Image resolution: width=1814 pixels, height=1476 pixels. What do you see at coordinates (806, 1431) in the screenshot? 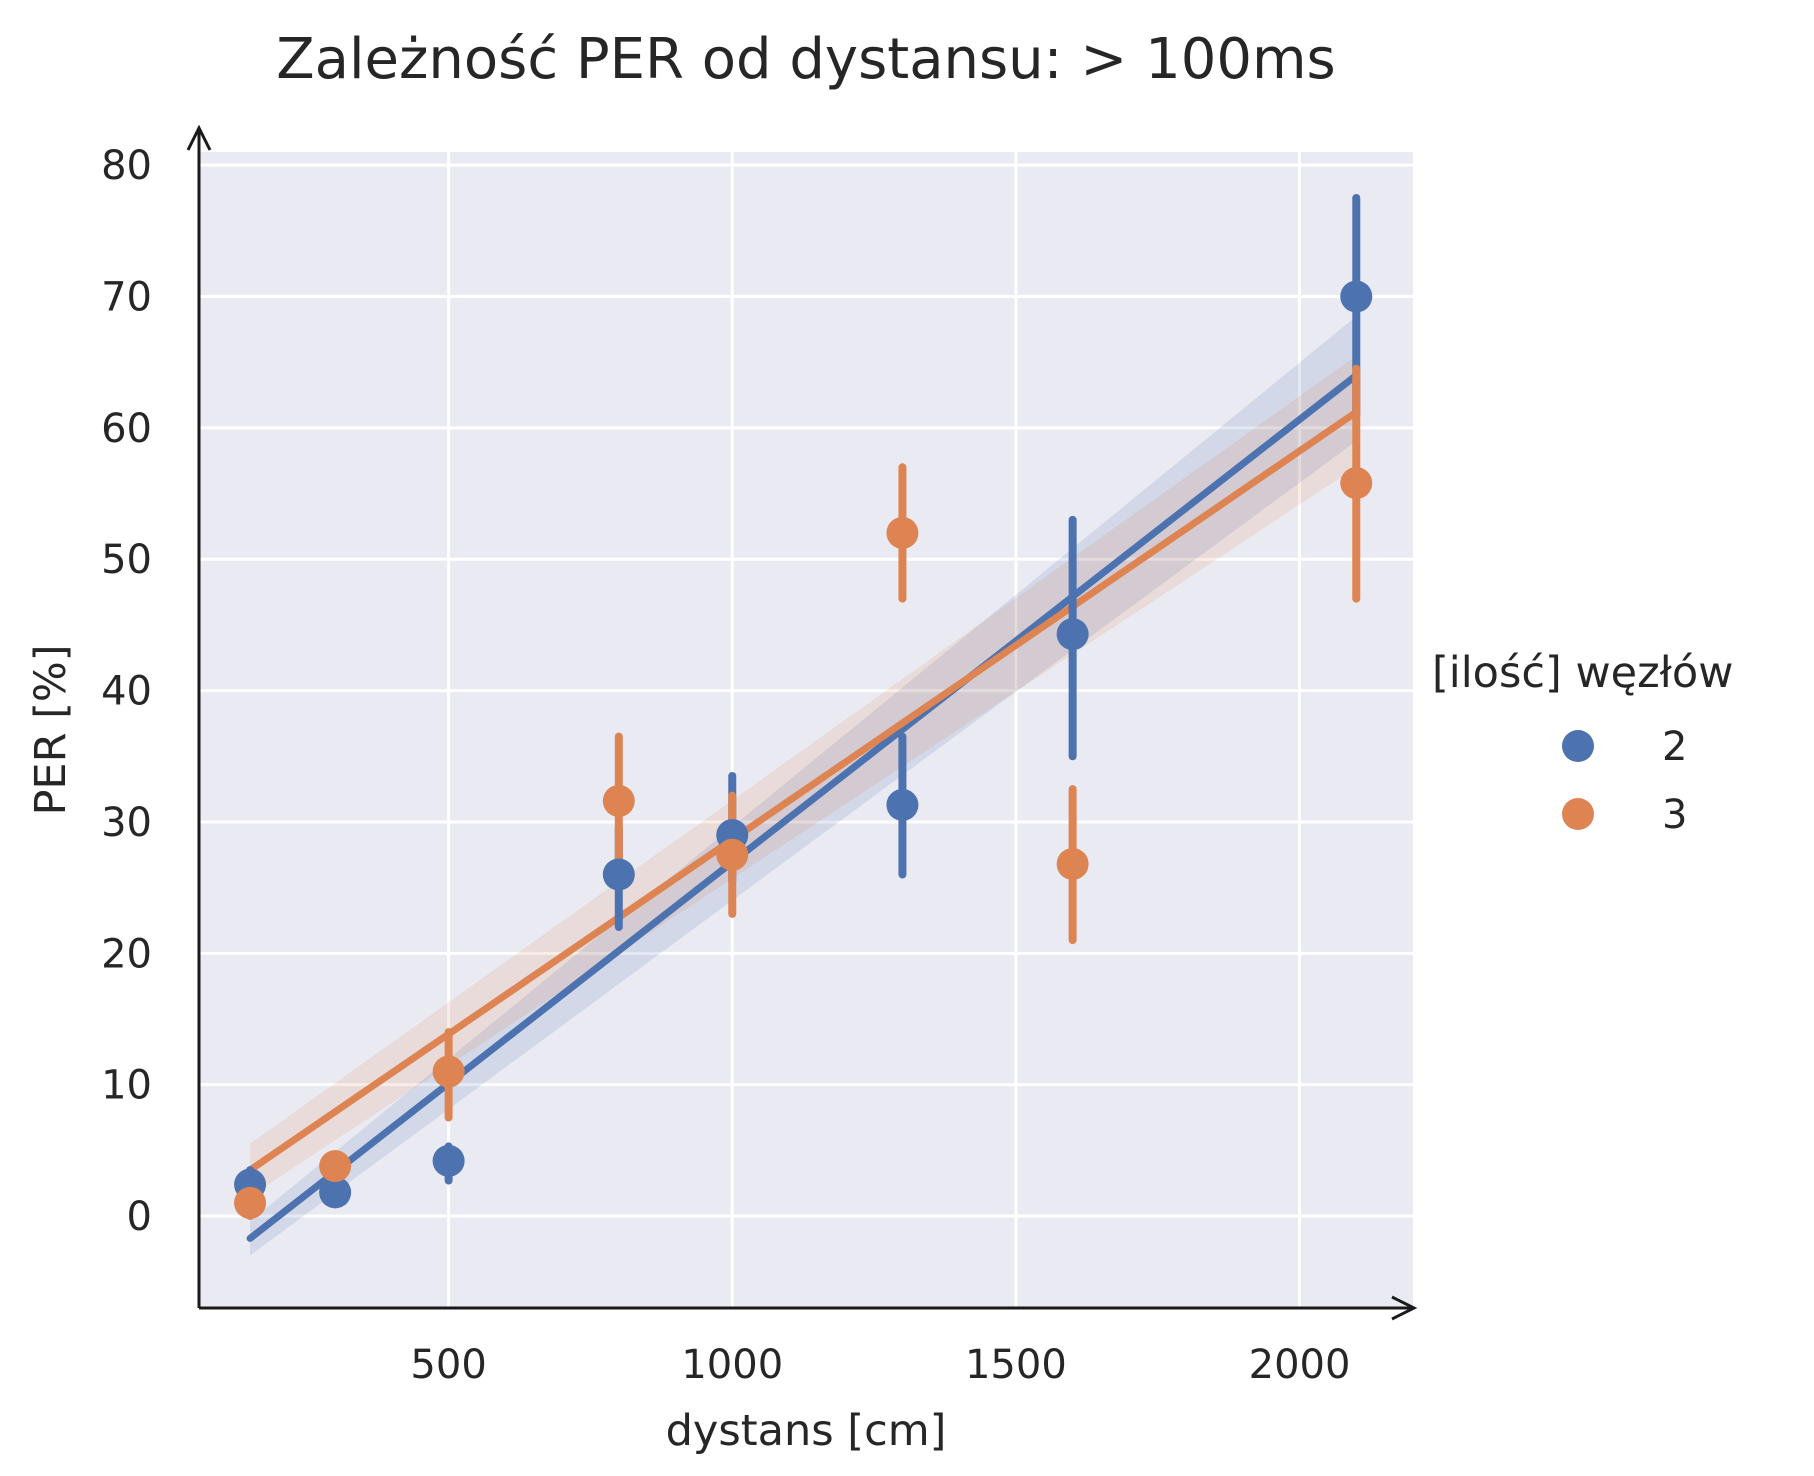
I see `x-axis-label: dystans [cm]` at bounding box center [806, 1431].